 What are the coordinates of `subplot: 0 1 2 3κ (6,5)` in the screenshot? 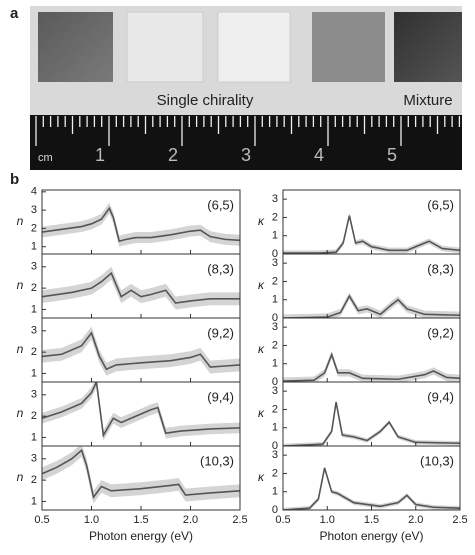 It's located at (359, 224).